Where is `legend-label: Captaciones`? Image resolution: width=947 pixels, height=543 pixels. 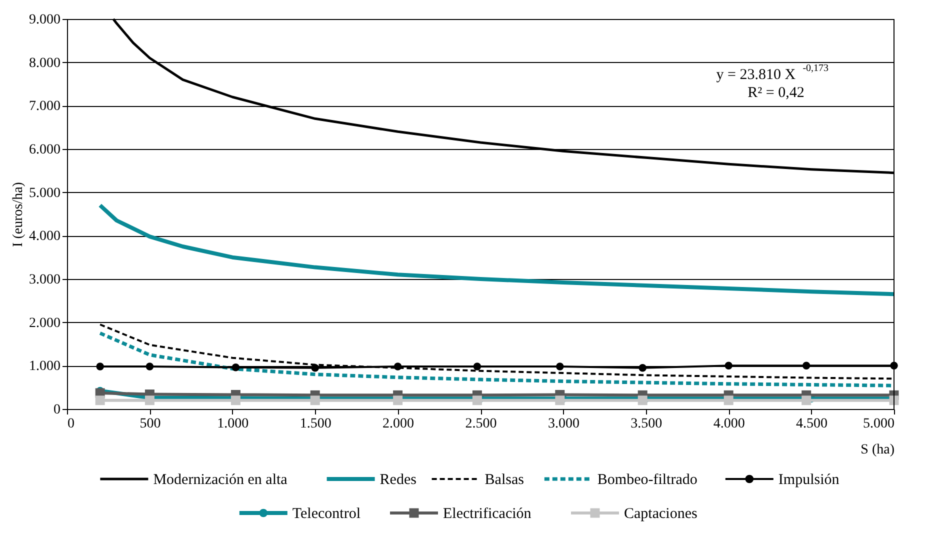 legend-label: Captaciones is located at coordinates (661, 514).